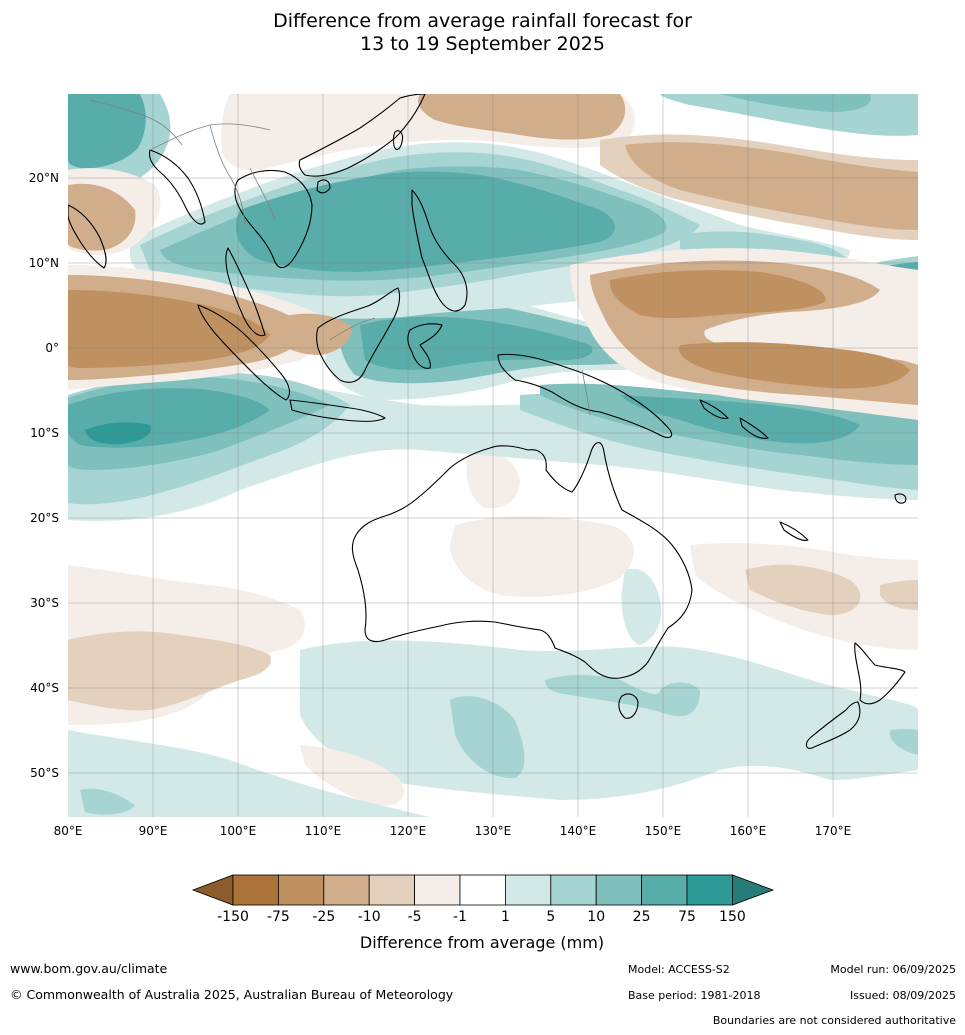 This screenshot has height=1035, width=965. I want to click on lat-tick-label: 10°S, so click(44, 433).